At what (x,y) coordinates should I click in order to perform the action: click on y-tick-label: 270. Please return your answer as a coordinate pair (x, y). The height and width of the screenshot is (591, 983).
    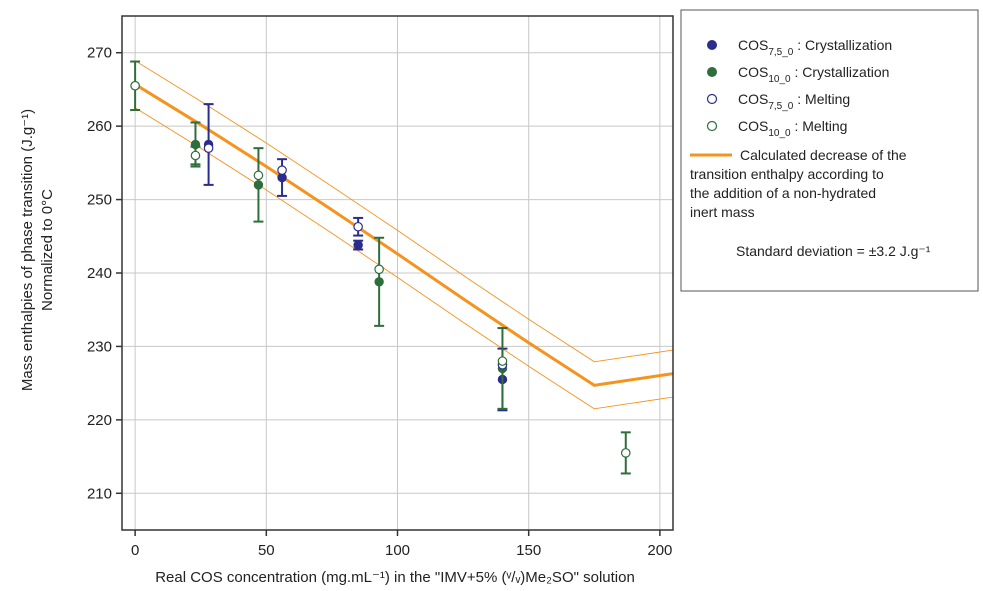
    Looking at the image, I should click on (99, 53).